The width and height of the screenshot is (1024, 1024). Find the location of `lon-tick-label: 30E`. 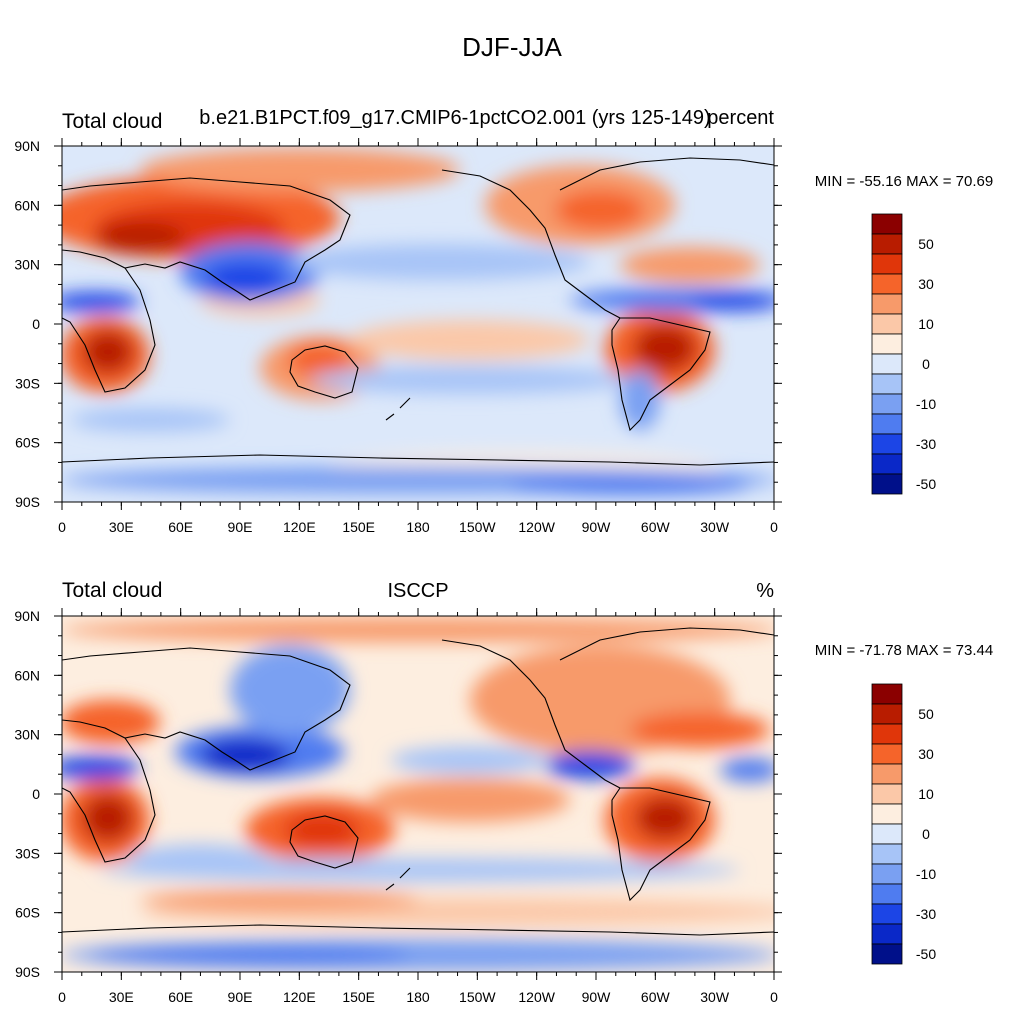

lon-tick-label: 30E is located at coordinates (121, 527).